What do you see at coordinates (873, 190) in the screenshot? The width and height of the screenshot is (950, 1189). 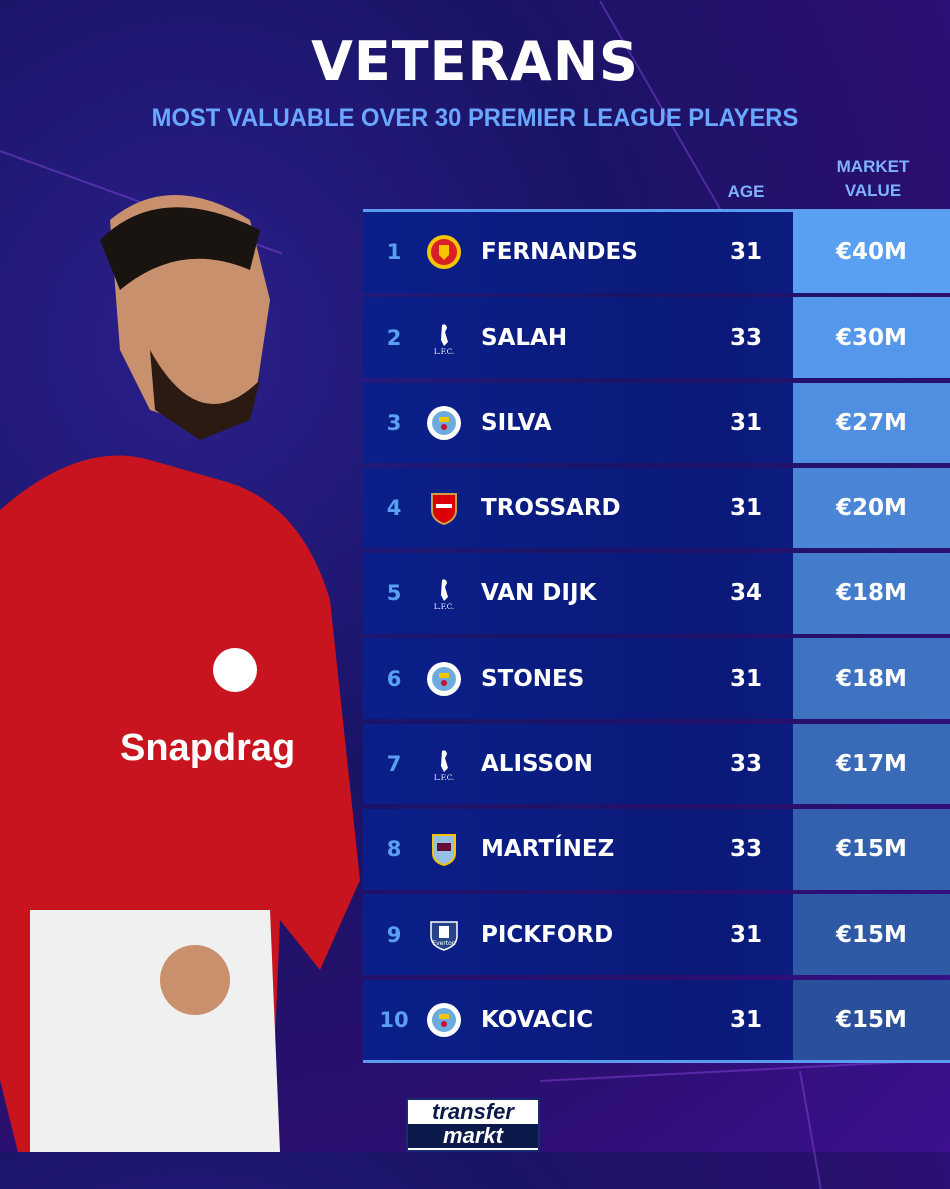 I see `market-value-header-line2: VALUE` at bounding box center [873, 190].